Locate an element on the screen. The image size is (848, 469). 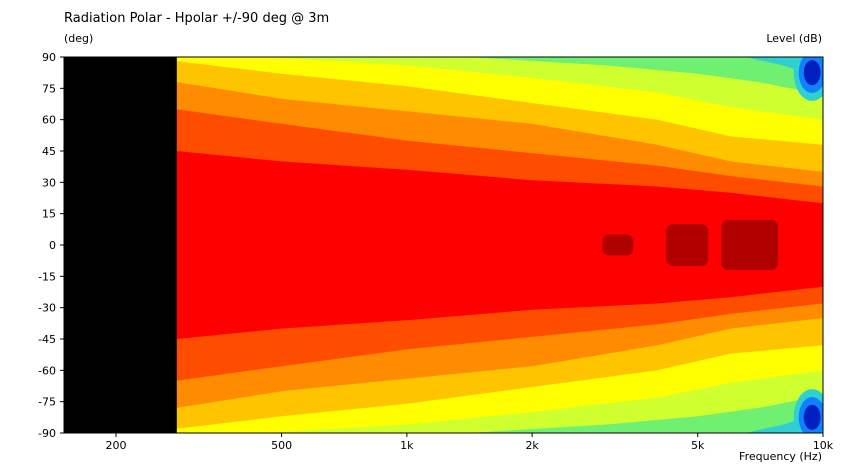
level-axis-label: Level (dB) is located at coordinates (794, 38).